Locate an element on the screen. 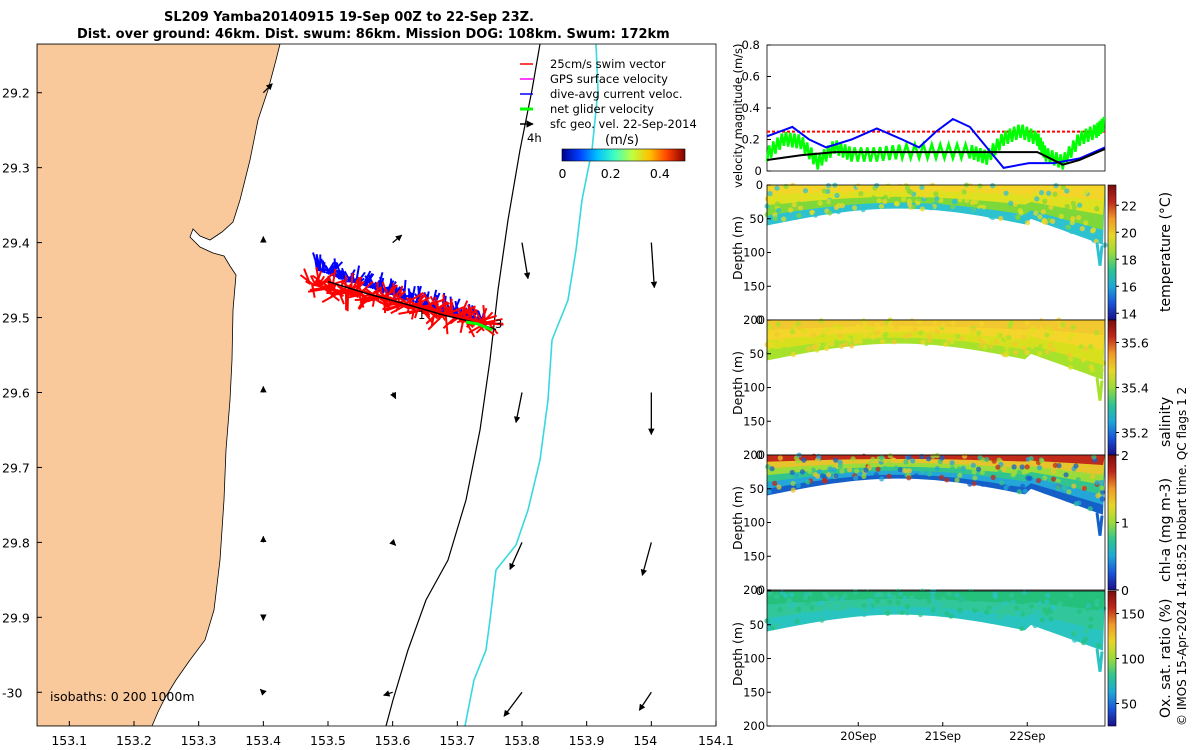 Image resolution: width=1200 pixels, height=750 pixels. section-colorbar is located at coordinates (1112, 387).